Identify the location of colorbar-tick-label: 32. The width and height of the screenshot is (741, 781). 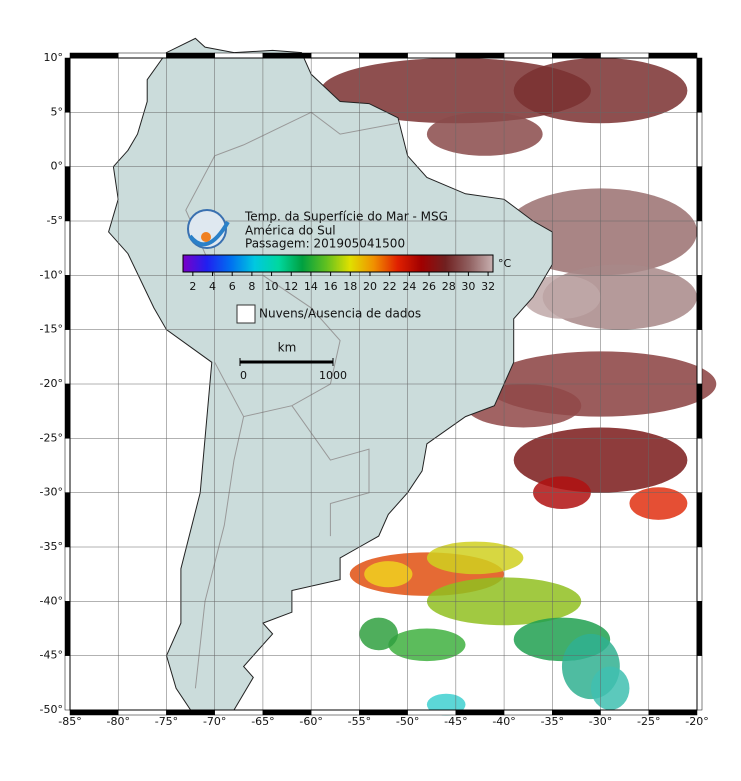
(488, 286).